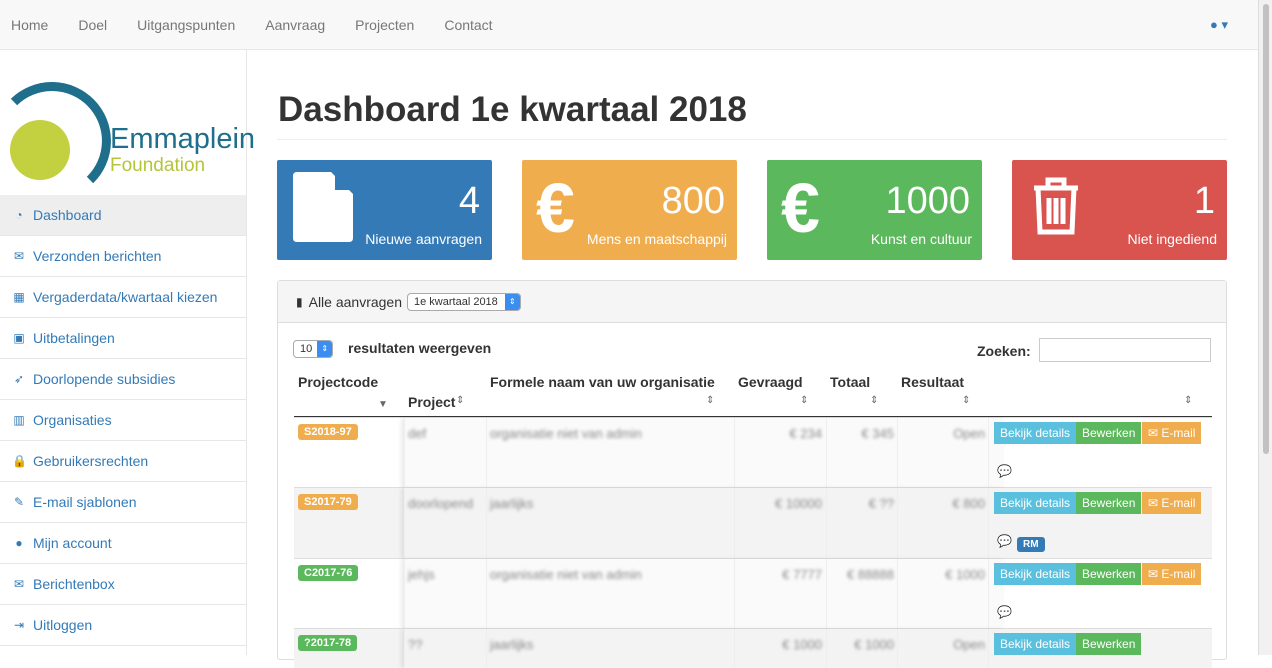  Describe the element at coordinates (384, 210) in the screenshot. I see `stat-card: 4 Nieuwe aanvragen` at that location.